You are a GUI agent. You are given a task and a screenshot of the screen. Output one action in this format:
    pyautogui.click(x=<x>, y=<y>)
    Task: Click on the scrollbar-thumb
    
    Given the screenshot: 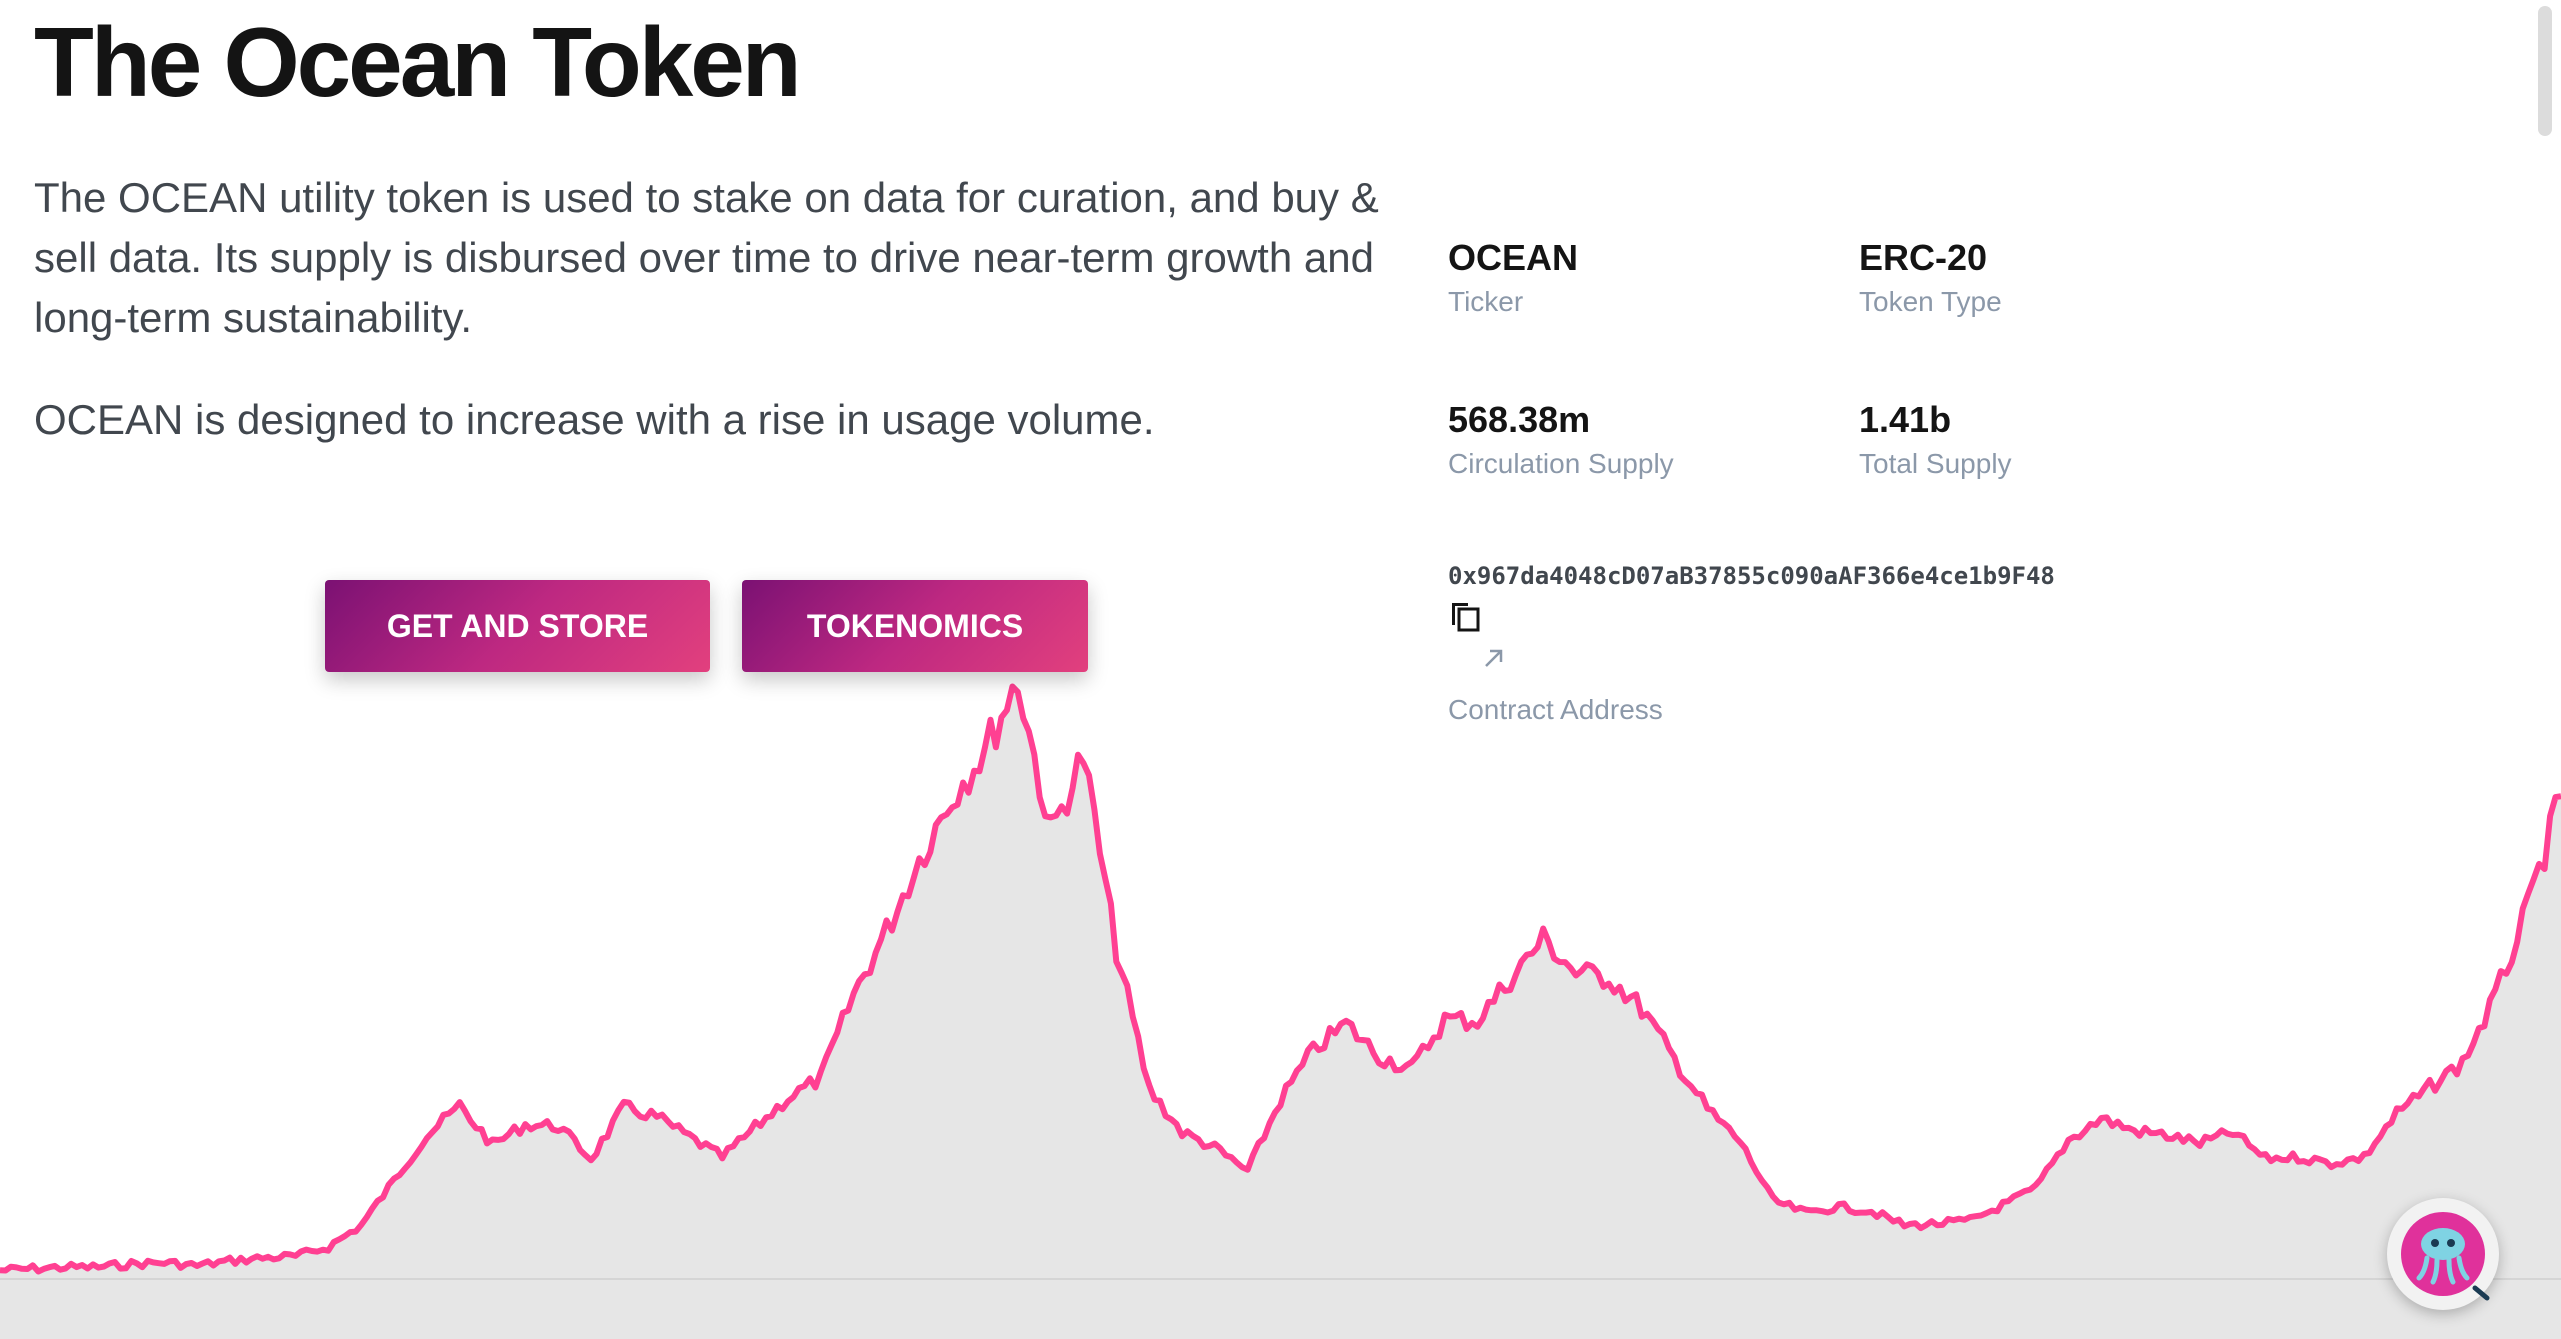 What is the action you would take?
    pyautogui.click(x=2545, y=71)
    